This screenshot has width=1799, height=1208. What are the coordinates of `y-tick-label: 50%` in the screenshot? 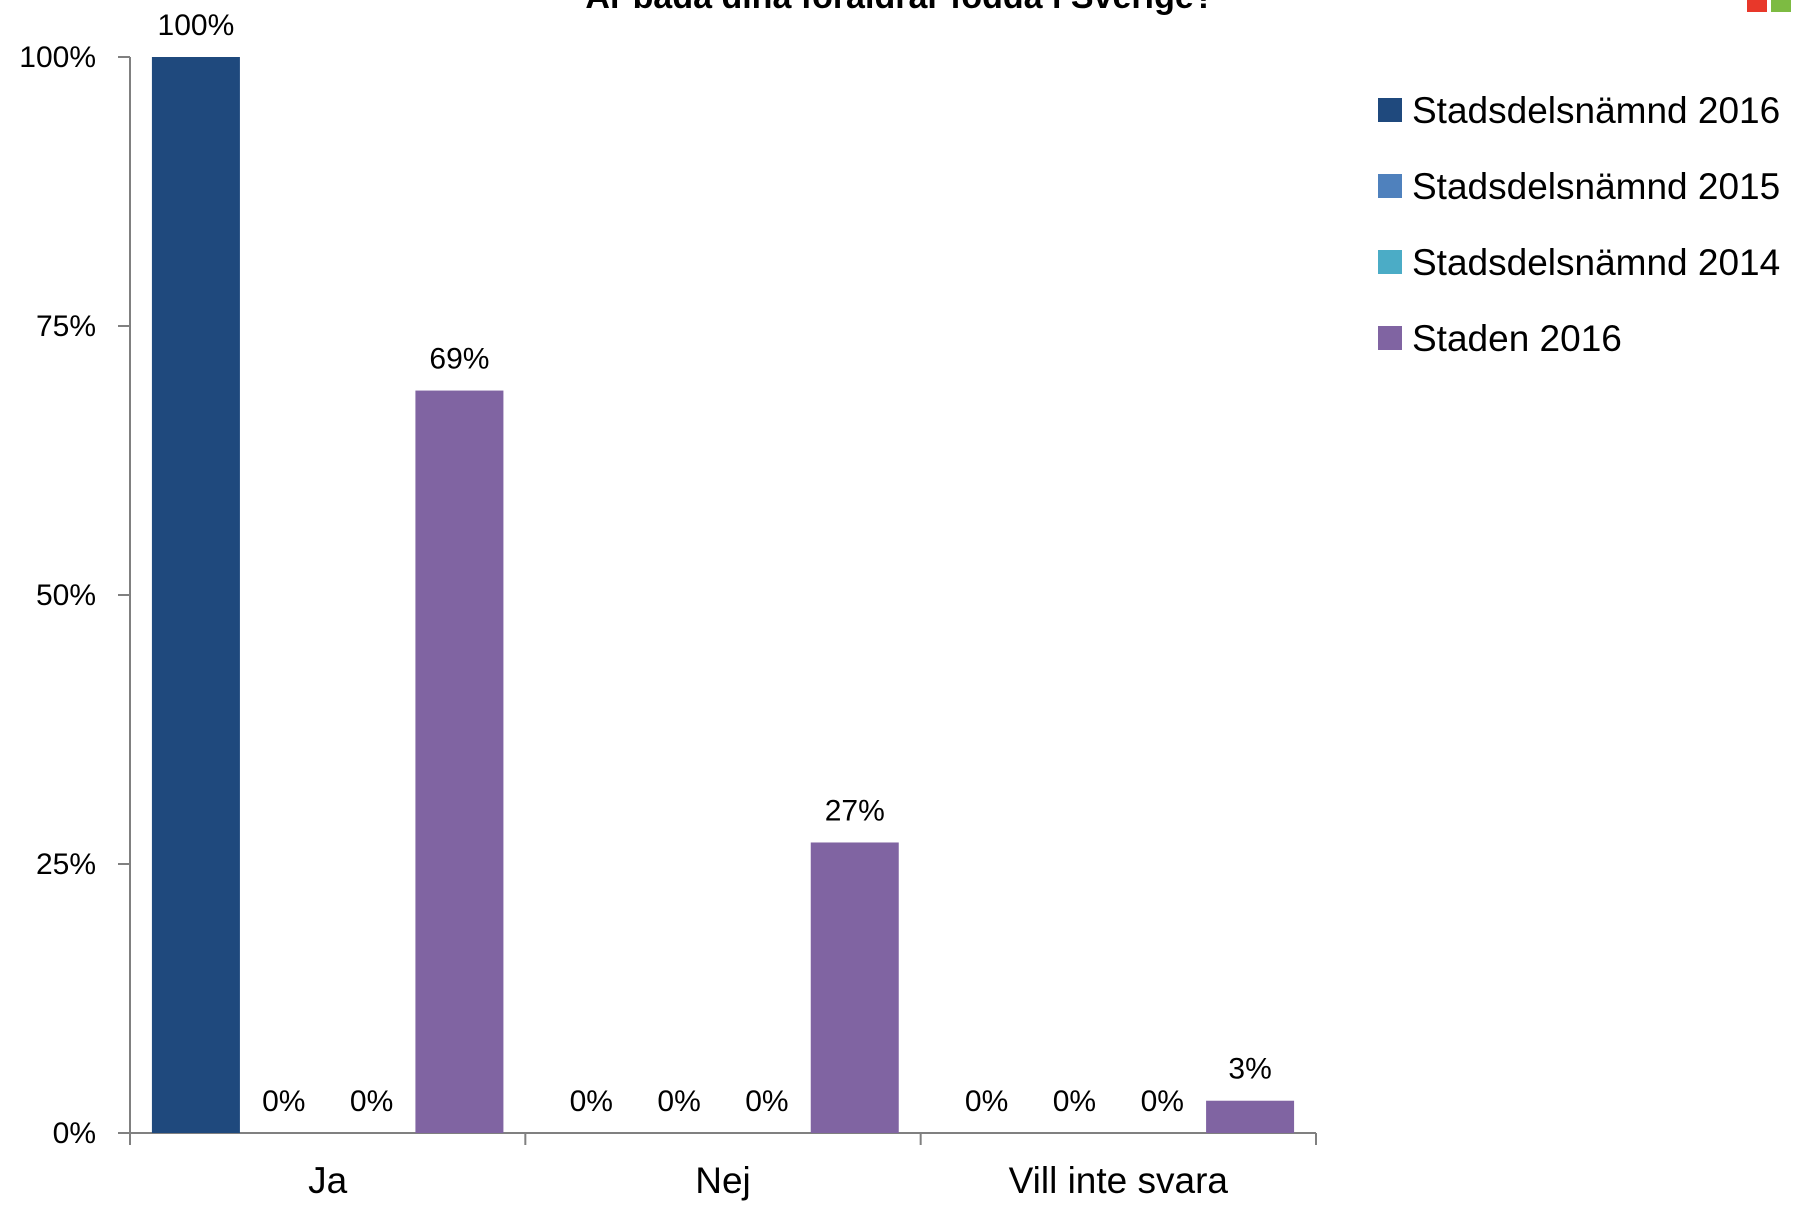 It's located at (66, 595).